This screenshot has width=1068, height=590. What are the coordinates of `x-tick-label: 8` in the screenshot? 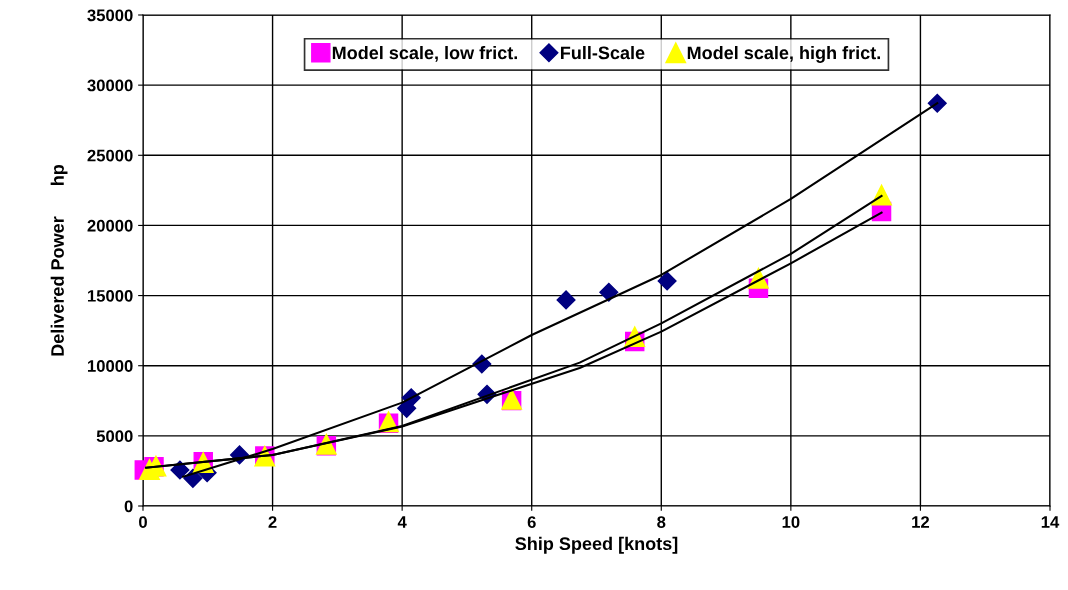 It's located at (661, 522).